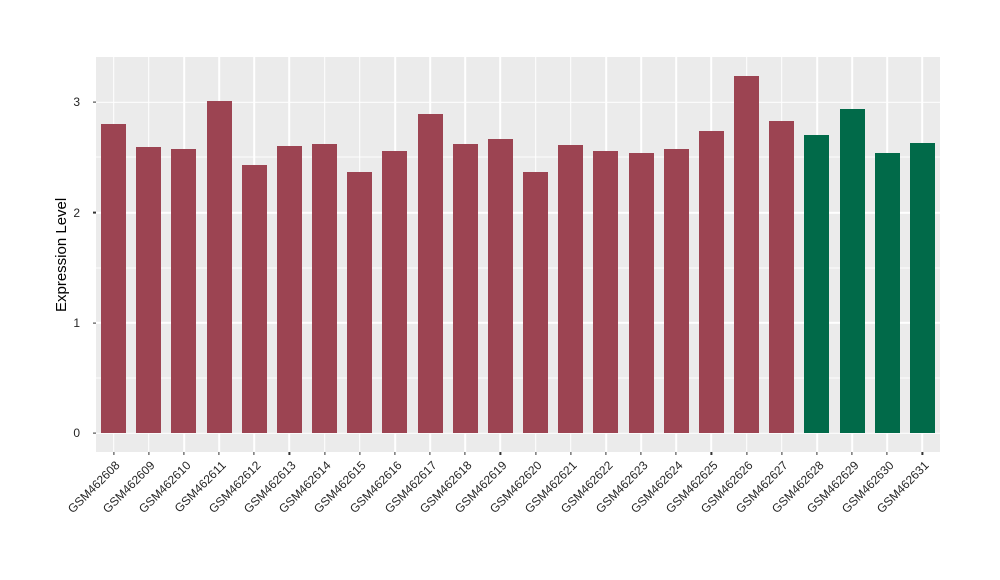 The width and height of the screenshot is (1000, 580). What do you see at coordinates (641, 293) in the screenshot?
I see `bar-GSM462623` at bounding box center [641, 293].